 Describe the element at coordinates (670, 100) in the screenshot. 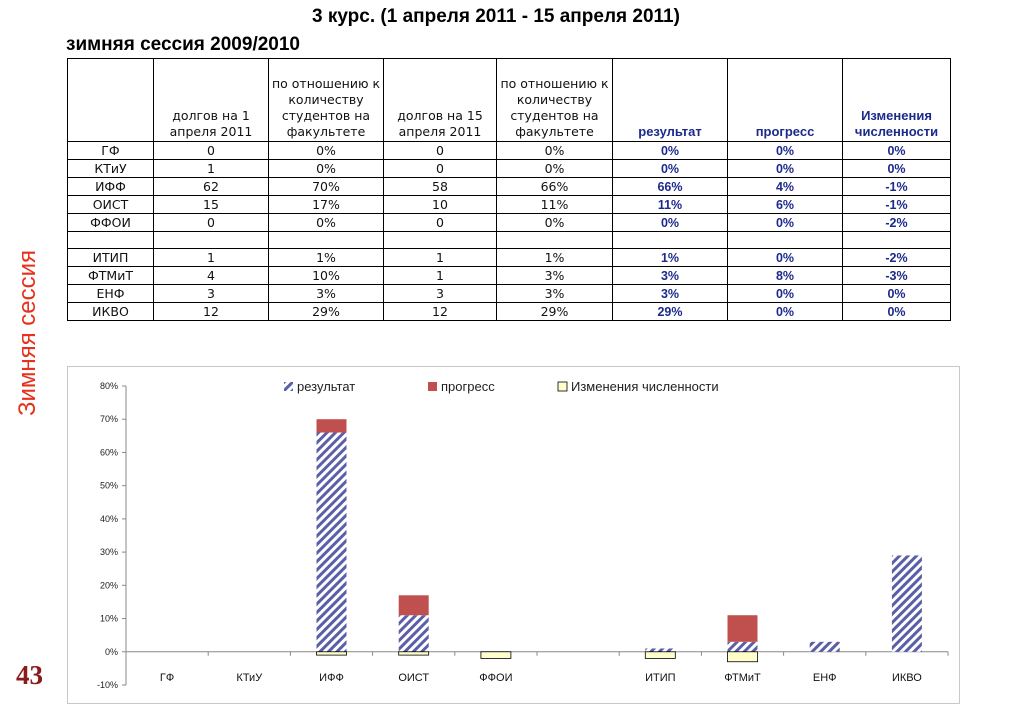

I see `col-header-result: результат` at that location.